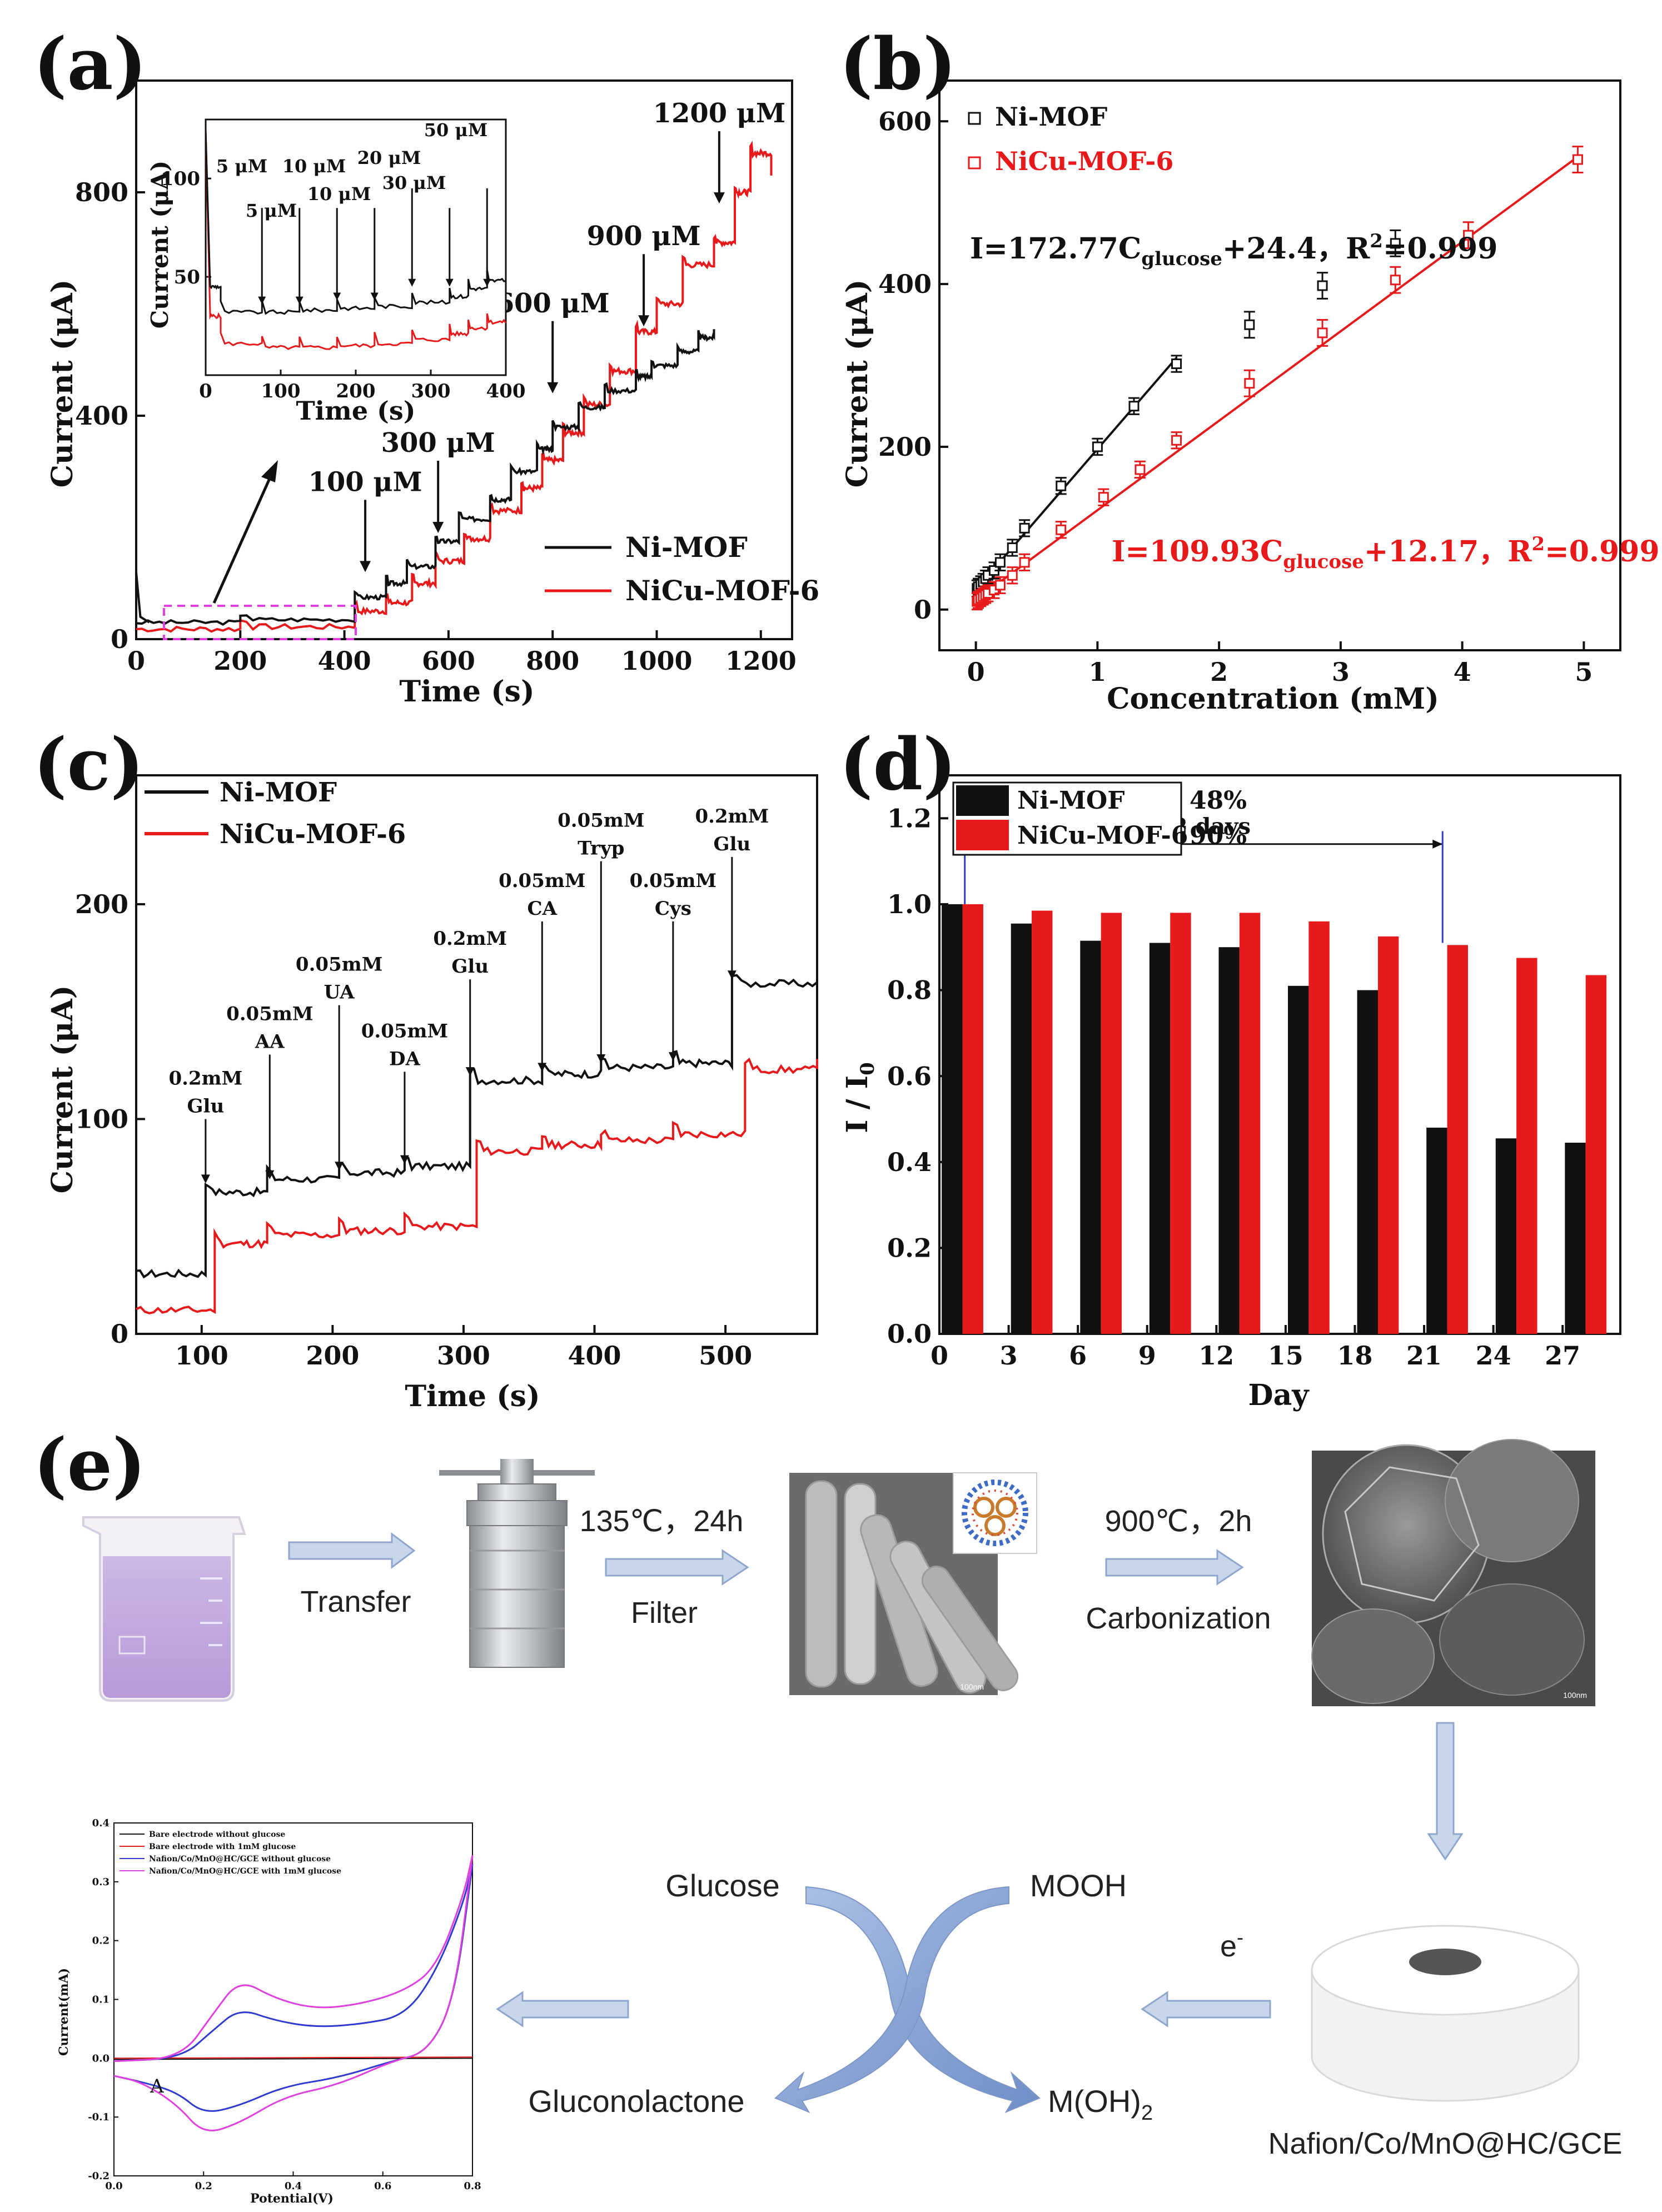 This screenshot has height=2212, width=1662. I want to click on sem-image-rods: 100nm, so click(904, 1584).